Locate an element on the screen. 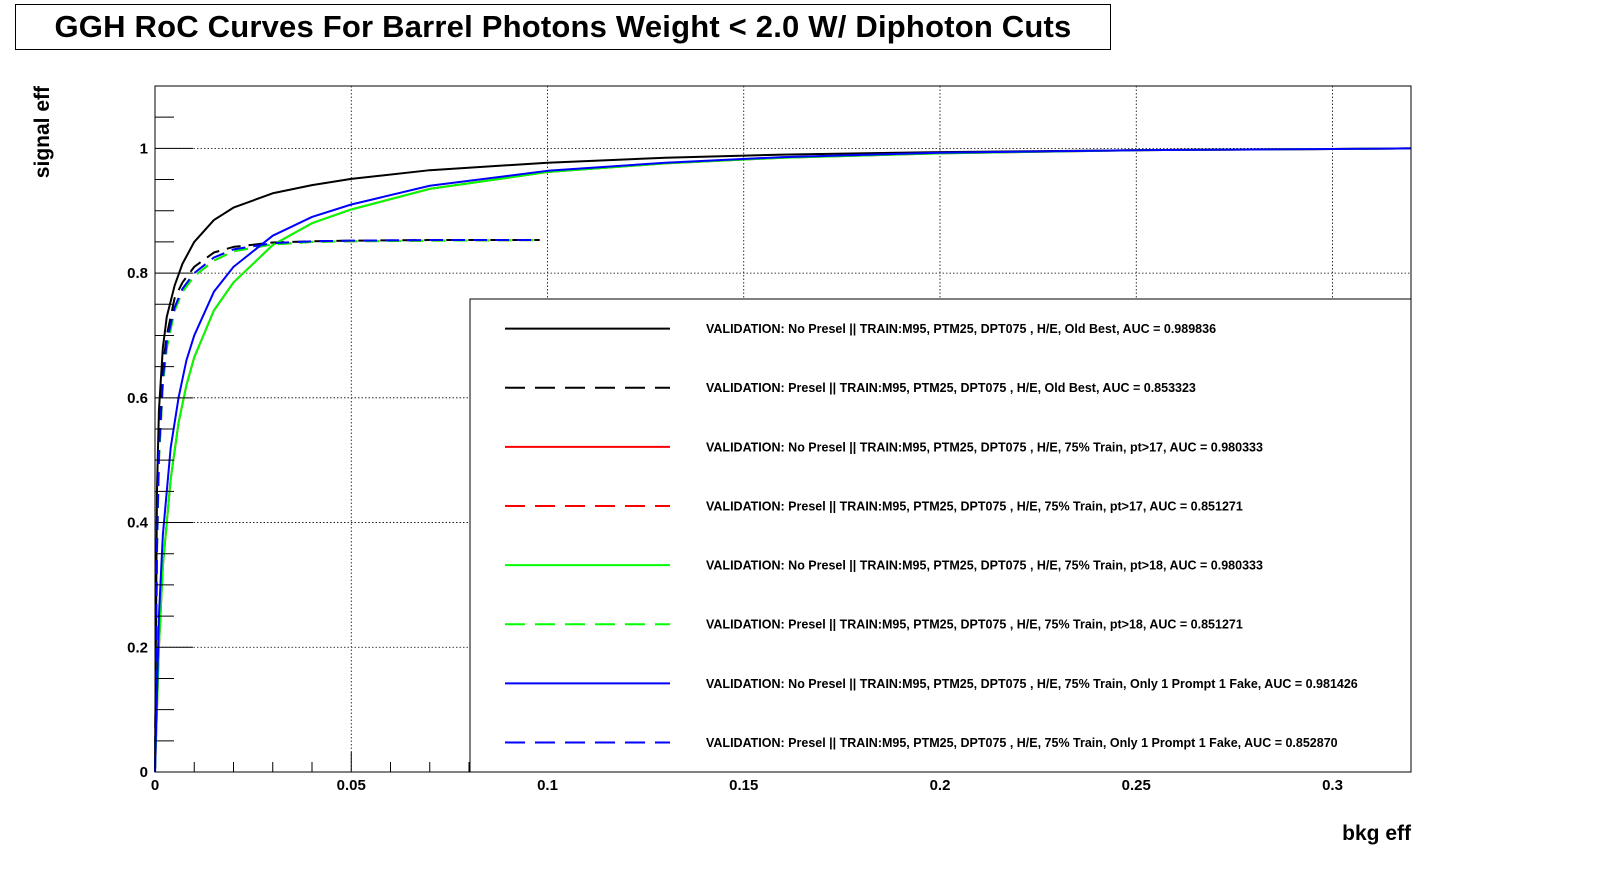 The height and width of the screenshot is (874, 1598). x-tick-label: 0 is located at coordinates (155, 785).